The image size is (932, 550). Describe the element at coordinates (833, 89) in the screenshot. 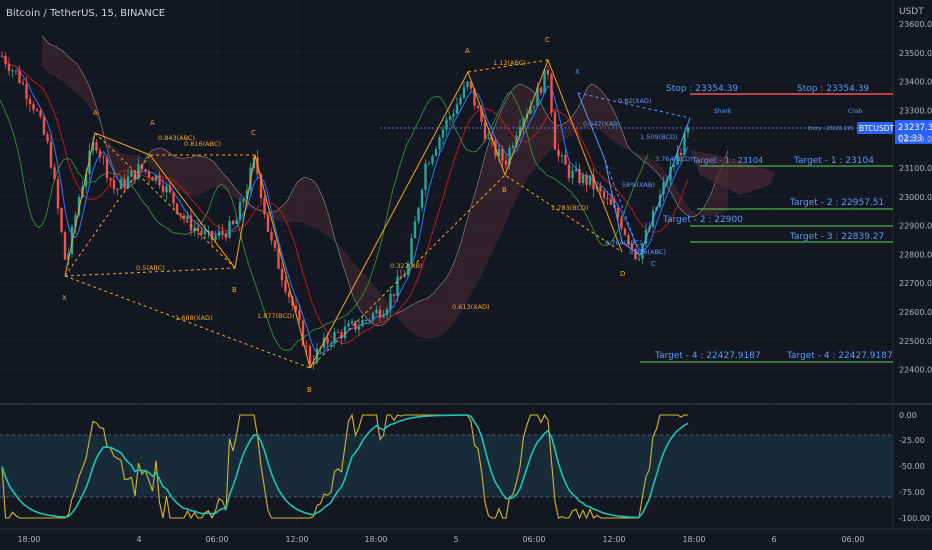

I see `stop-label-2: Stop : 23354.39` at that location.